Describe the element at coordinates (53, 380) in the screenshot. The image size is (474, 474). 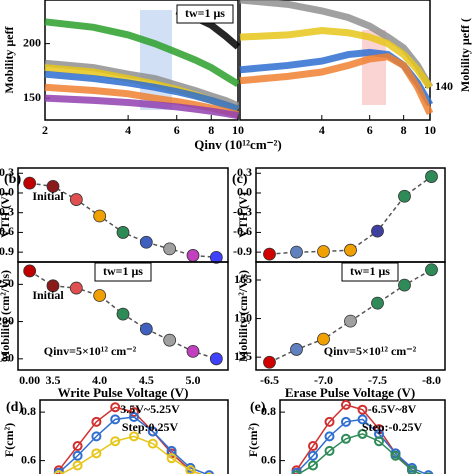
I see `x-tick-label: 3.5` at that location.